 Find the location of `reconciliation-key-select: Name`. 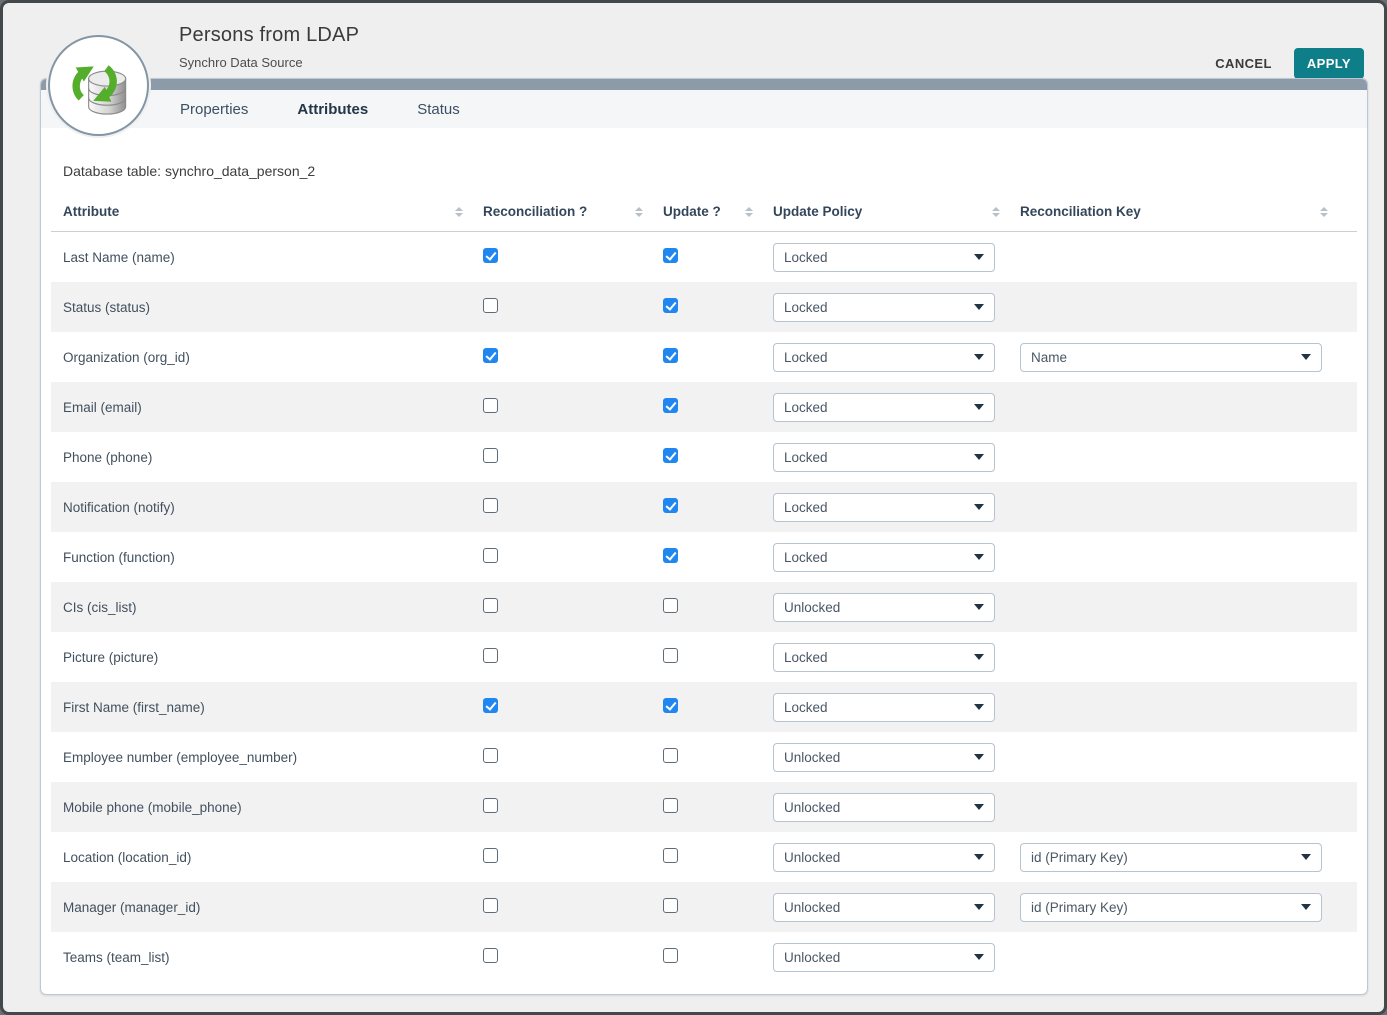

reconciliation-key-select: Name is located at coordinates (1171, 357).